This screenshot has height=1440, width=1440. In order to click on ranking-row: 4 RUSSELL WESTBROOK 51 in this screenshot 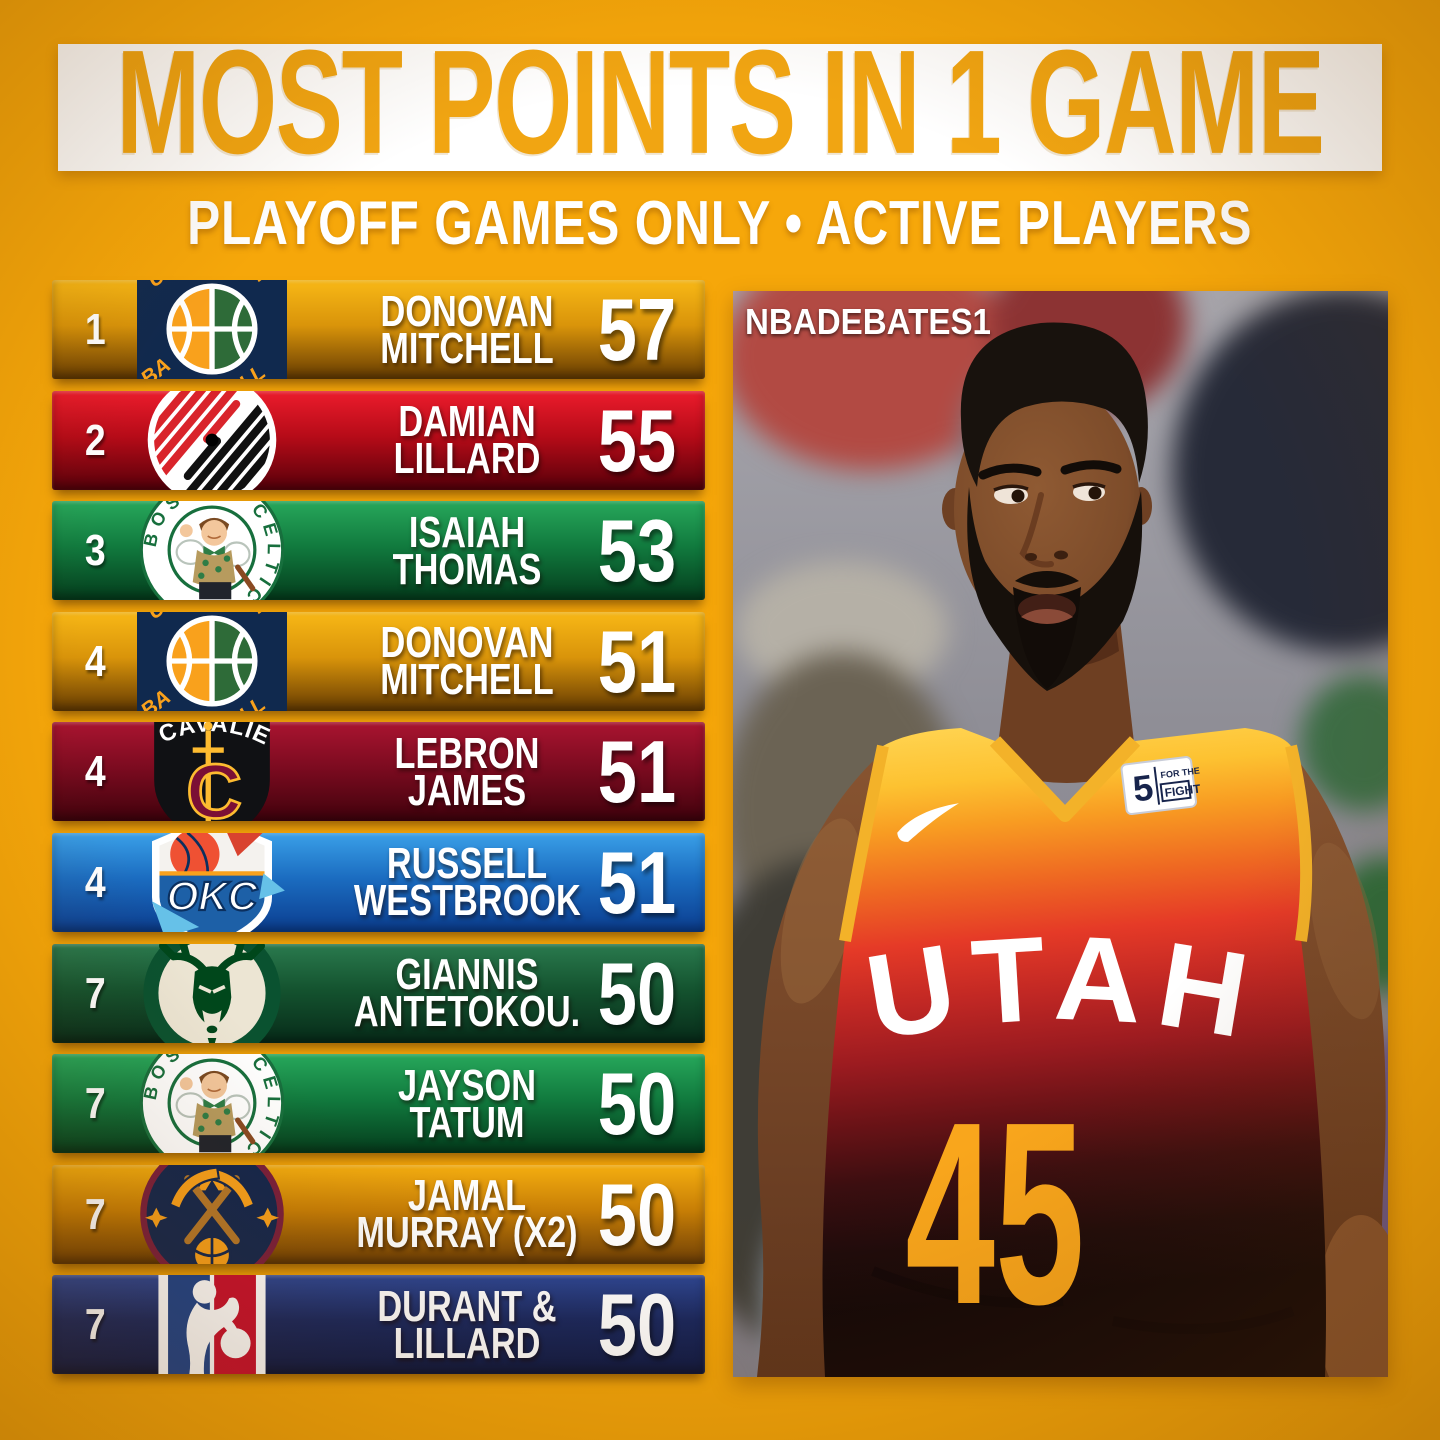, I will do `click(378, 882)`.